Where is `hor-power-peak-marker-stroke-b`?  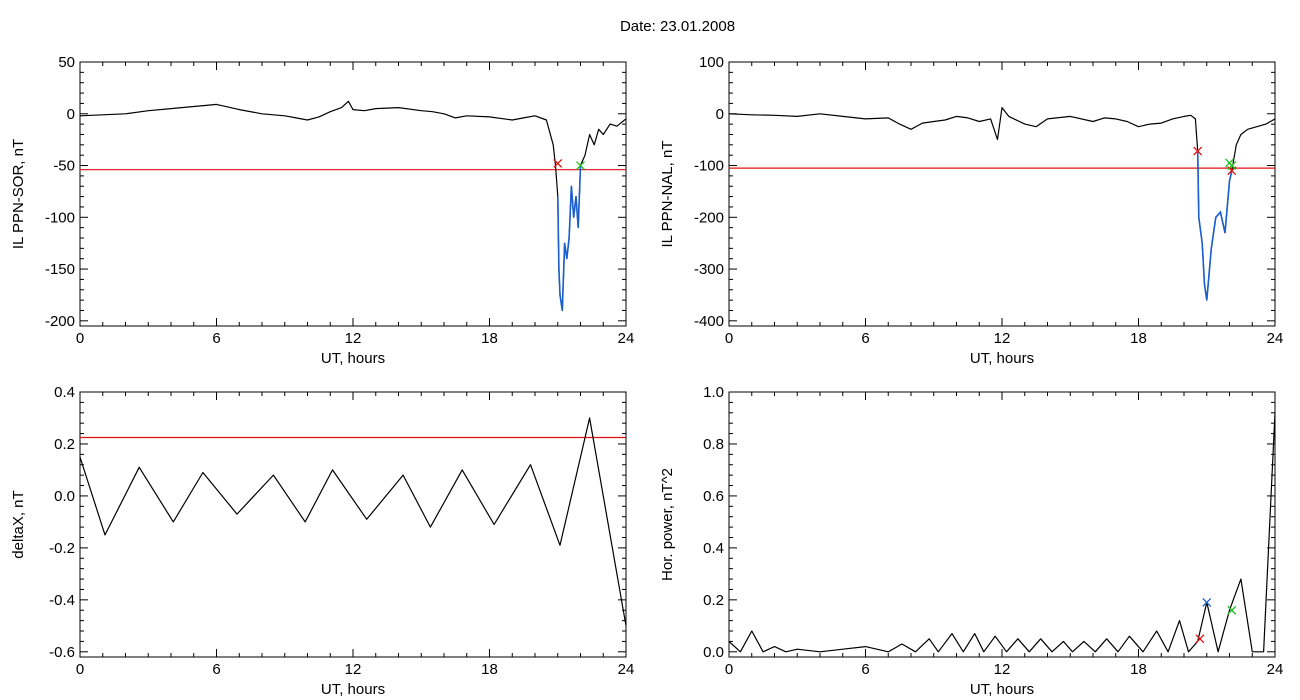 hor-power-peak-marker-stroke-b is located at coordinates (1207, 602).